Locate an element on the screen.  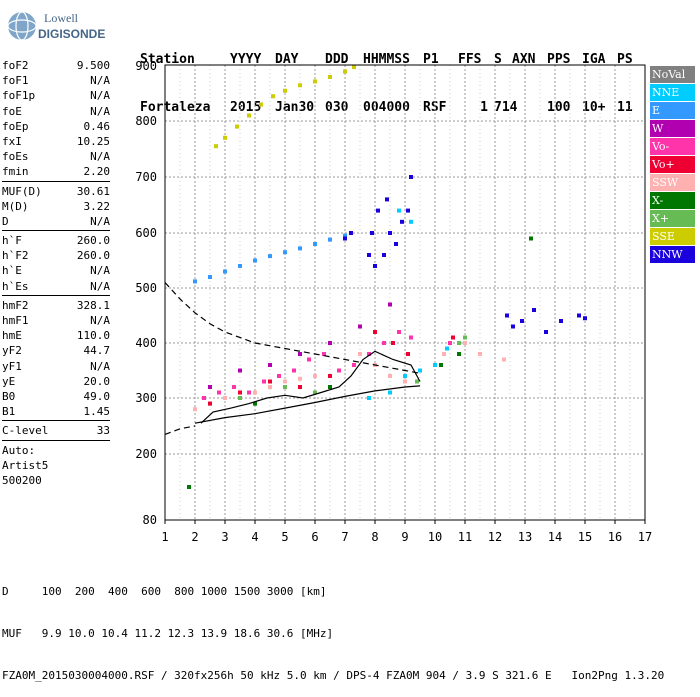
param-name: MUF(D) is located at coordinates (22, 191).